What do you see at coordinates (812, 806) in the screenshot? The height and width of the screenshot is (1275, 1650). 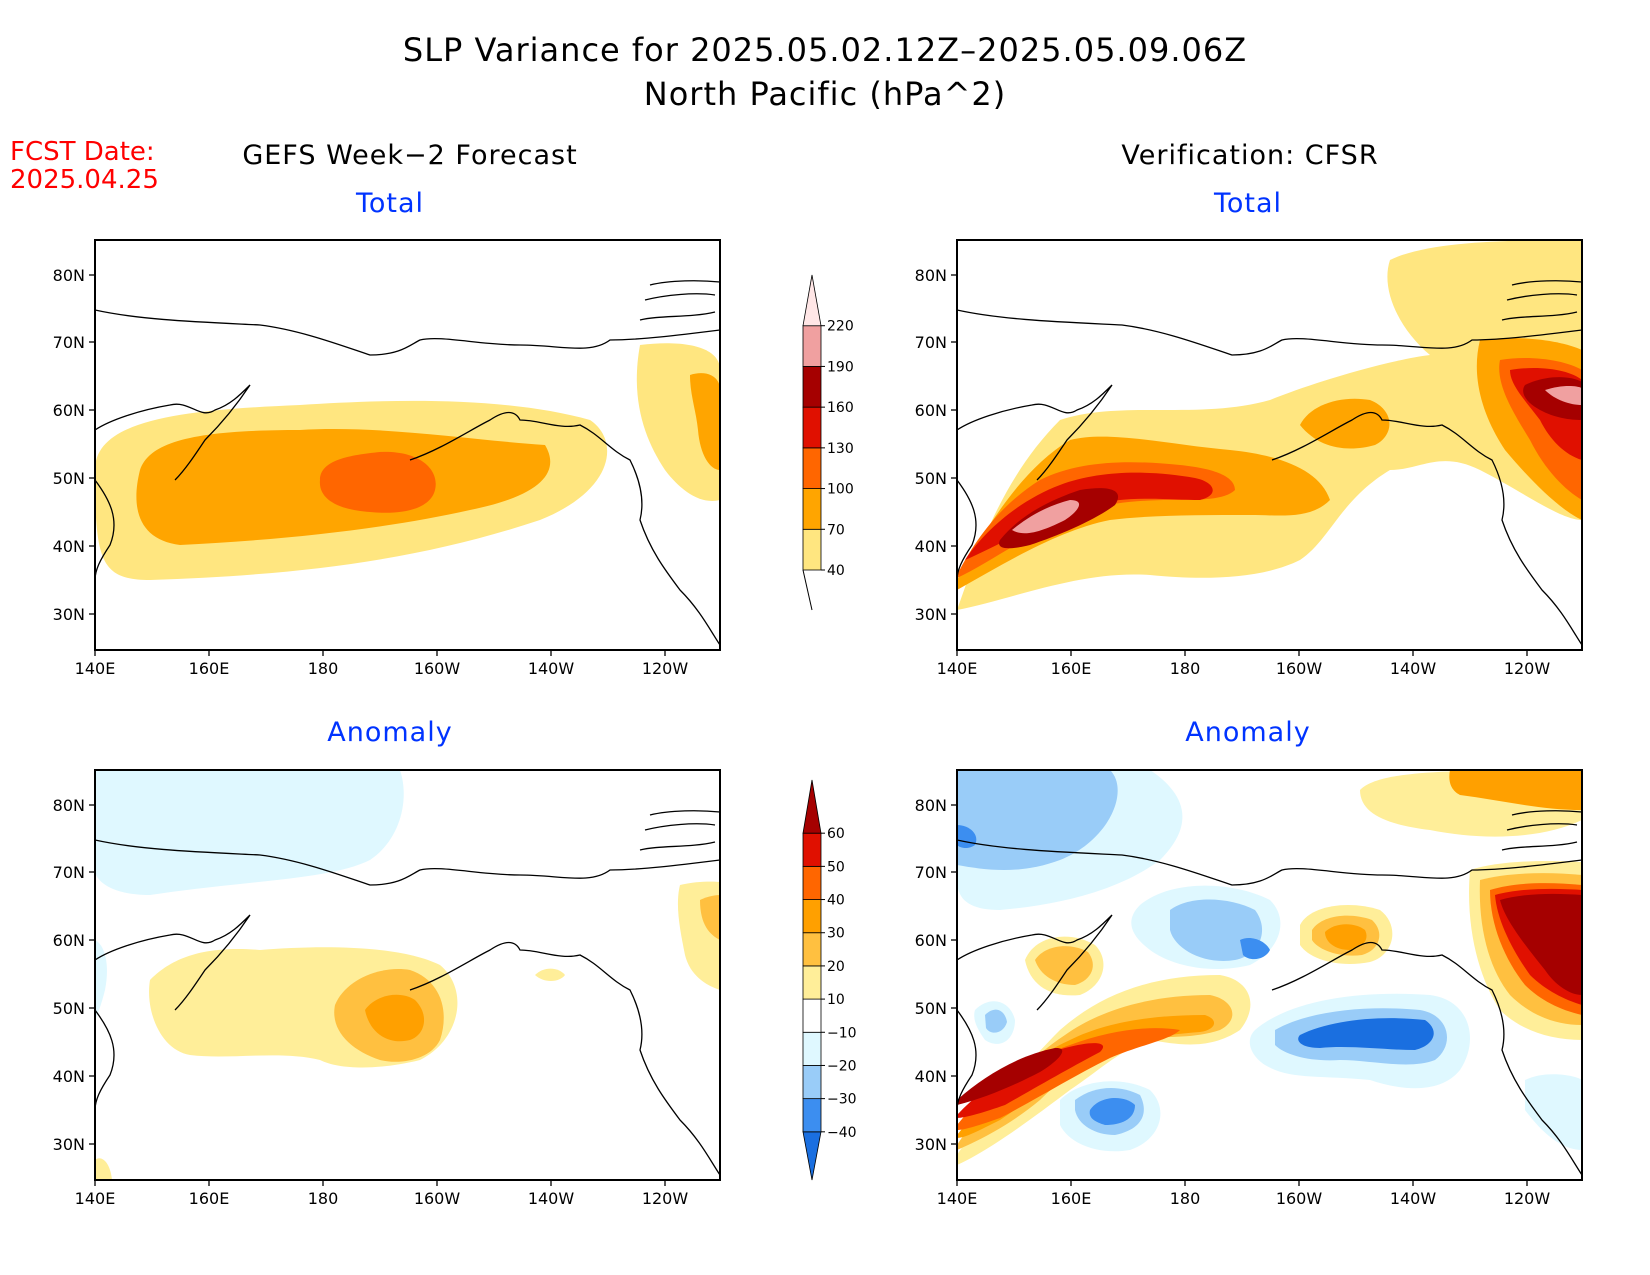 I see `colorbar-anomaly-top-end` at bounding box center [812, 806].